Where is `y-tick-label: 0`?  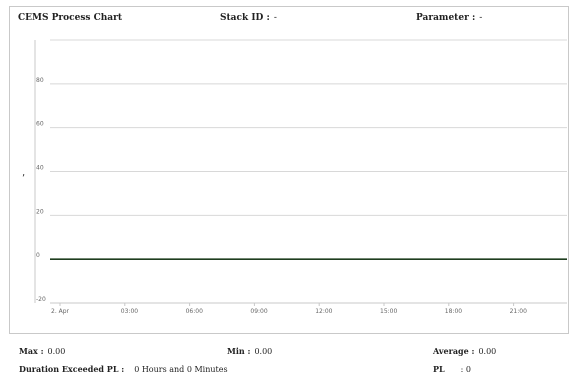
y-tick-label: 0 is located at coordinates (38, 255).